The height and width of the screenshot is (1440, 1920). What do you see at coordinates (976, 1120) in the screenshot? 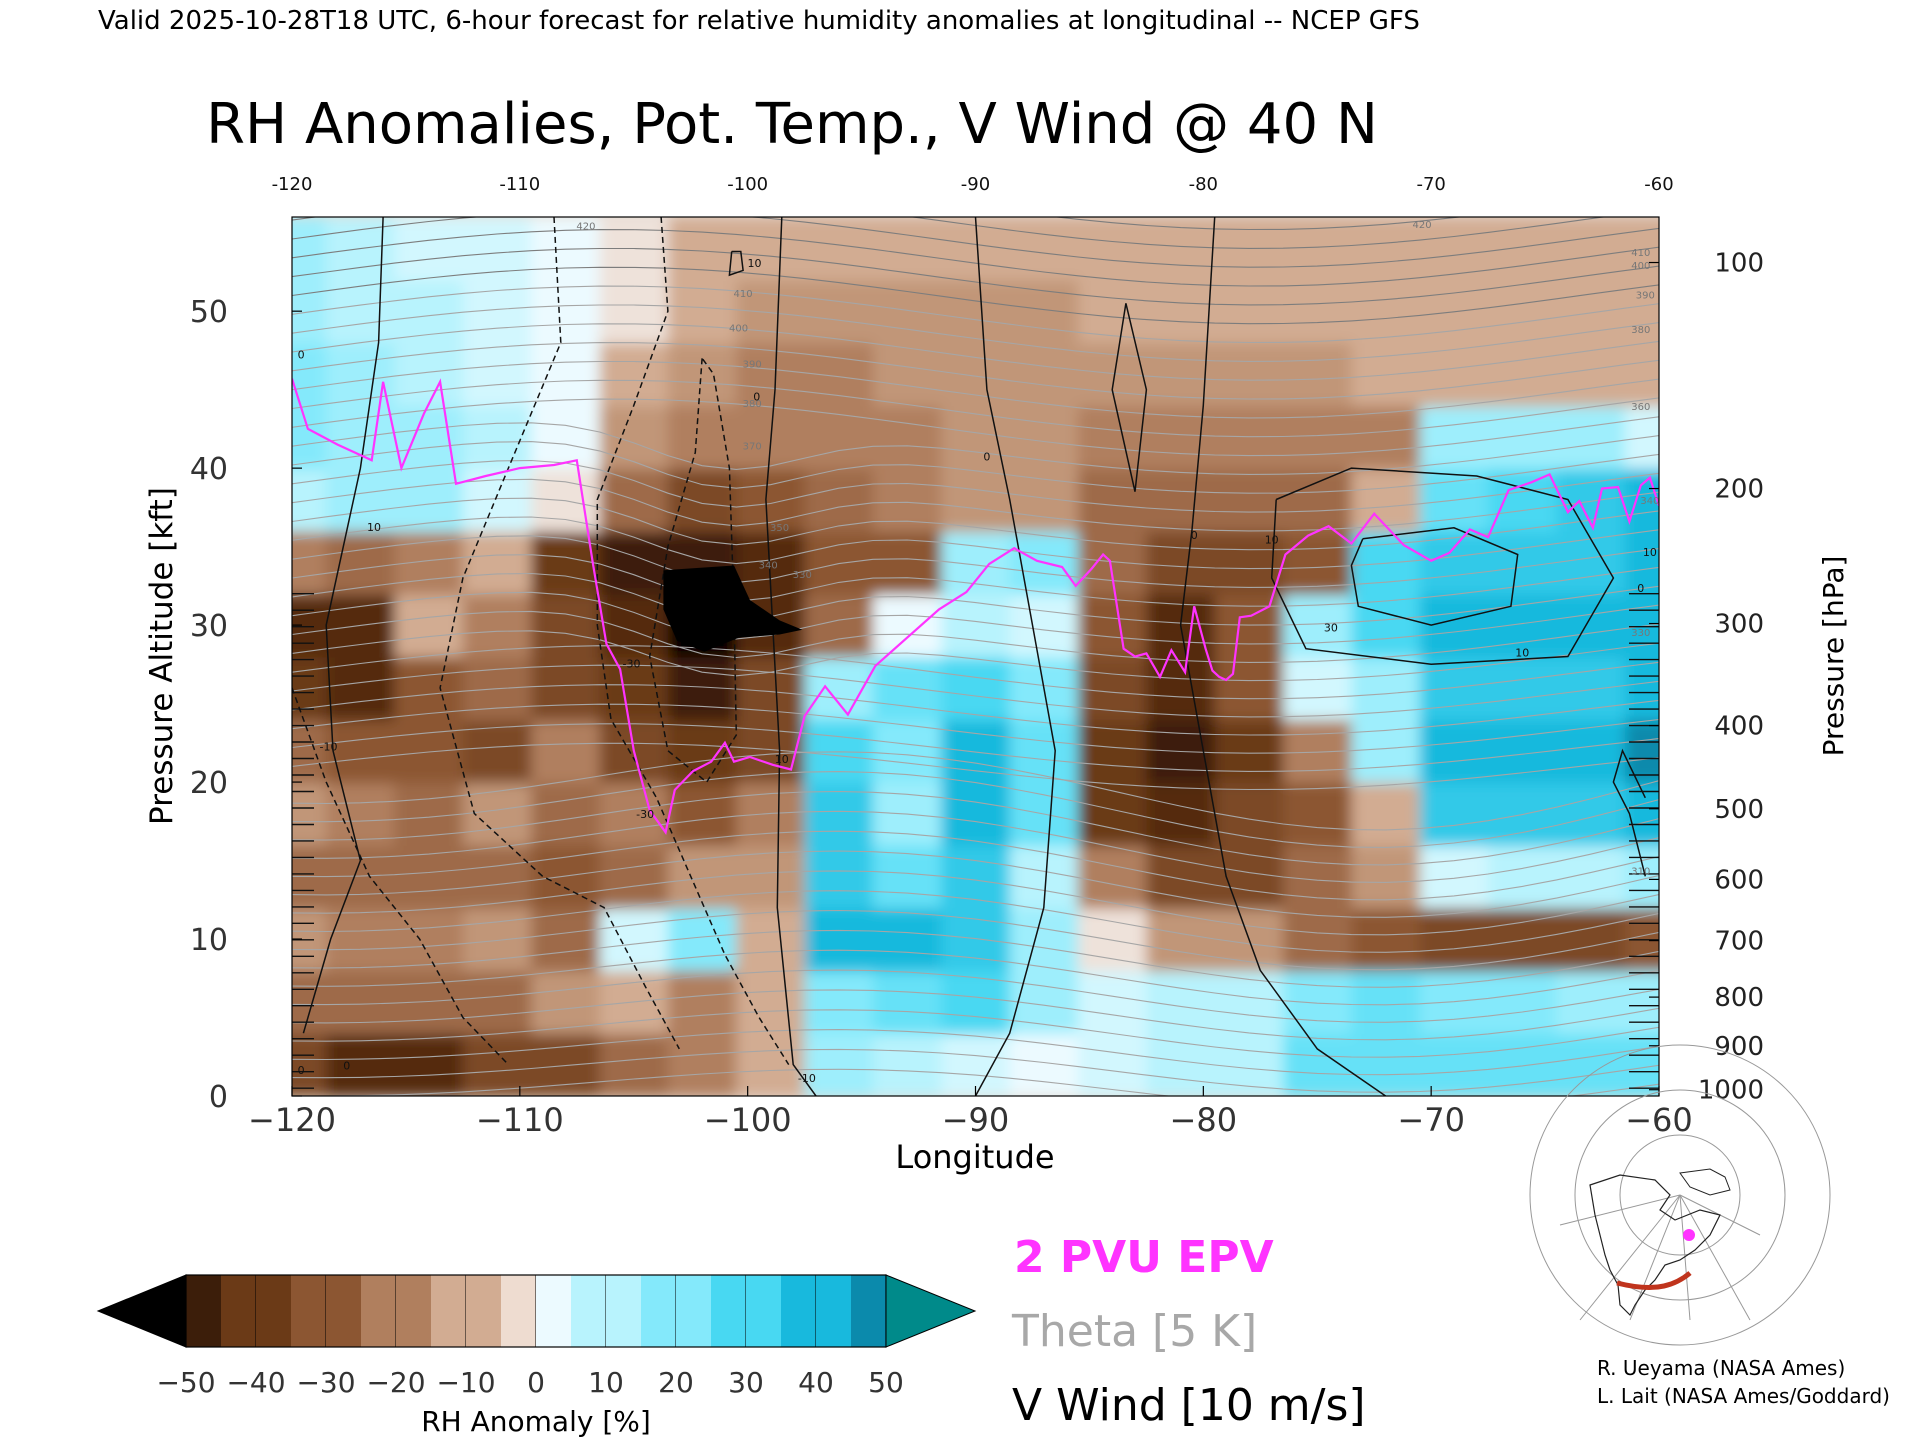
I see `x-tick-label: −90` at bounding box center [976, 1120].